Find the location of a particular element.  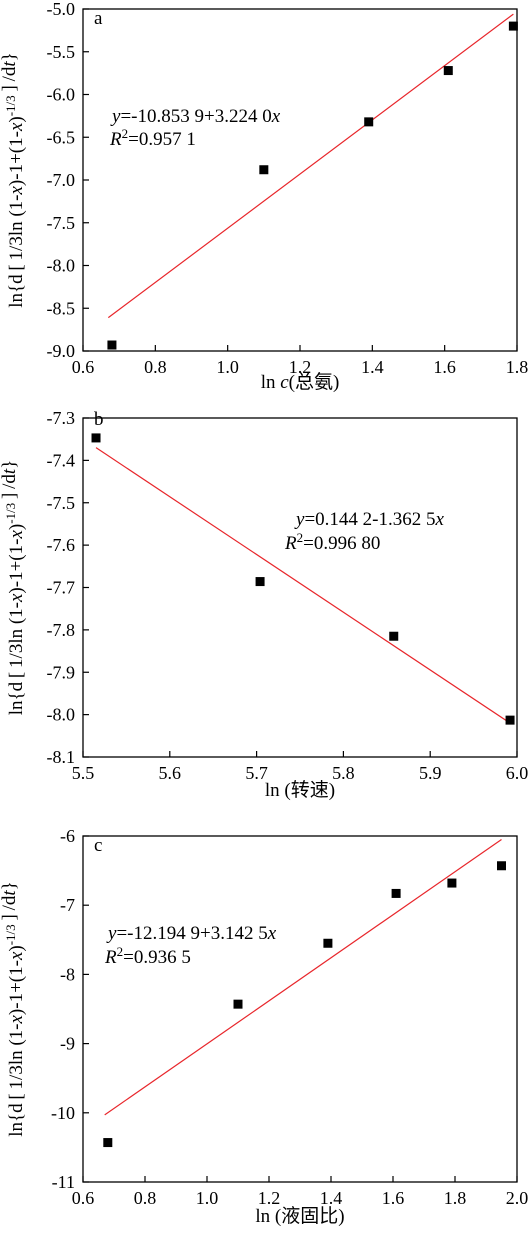

panel-a-y-tick-label: -6.0 is located at coordinates (61, 95).